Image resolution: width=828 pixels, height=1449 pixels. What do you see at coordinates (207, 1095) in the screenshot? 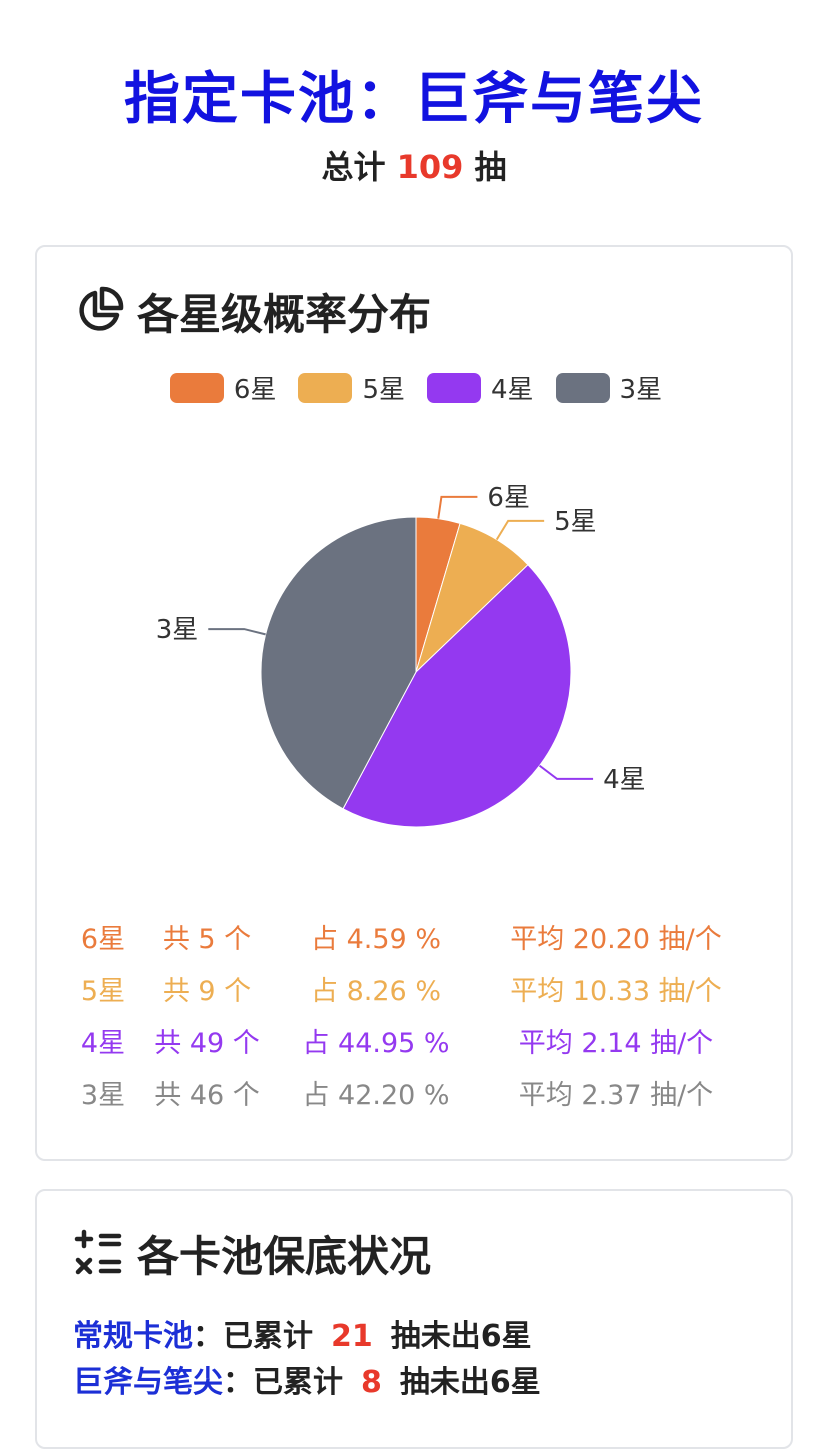
I see `stat-count: 共 46 个` at bounding box center [207, 1095].